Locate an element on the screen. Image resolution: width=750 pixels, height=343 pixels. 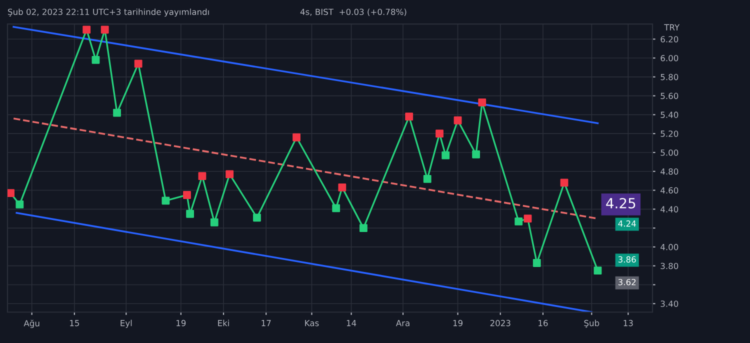
y-axis-title: TRY is located at coordinates (672, 27).